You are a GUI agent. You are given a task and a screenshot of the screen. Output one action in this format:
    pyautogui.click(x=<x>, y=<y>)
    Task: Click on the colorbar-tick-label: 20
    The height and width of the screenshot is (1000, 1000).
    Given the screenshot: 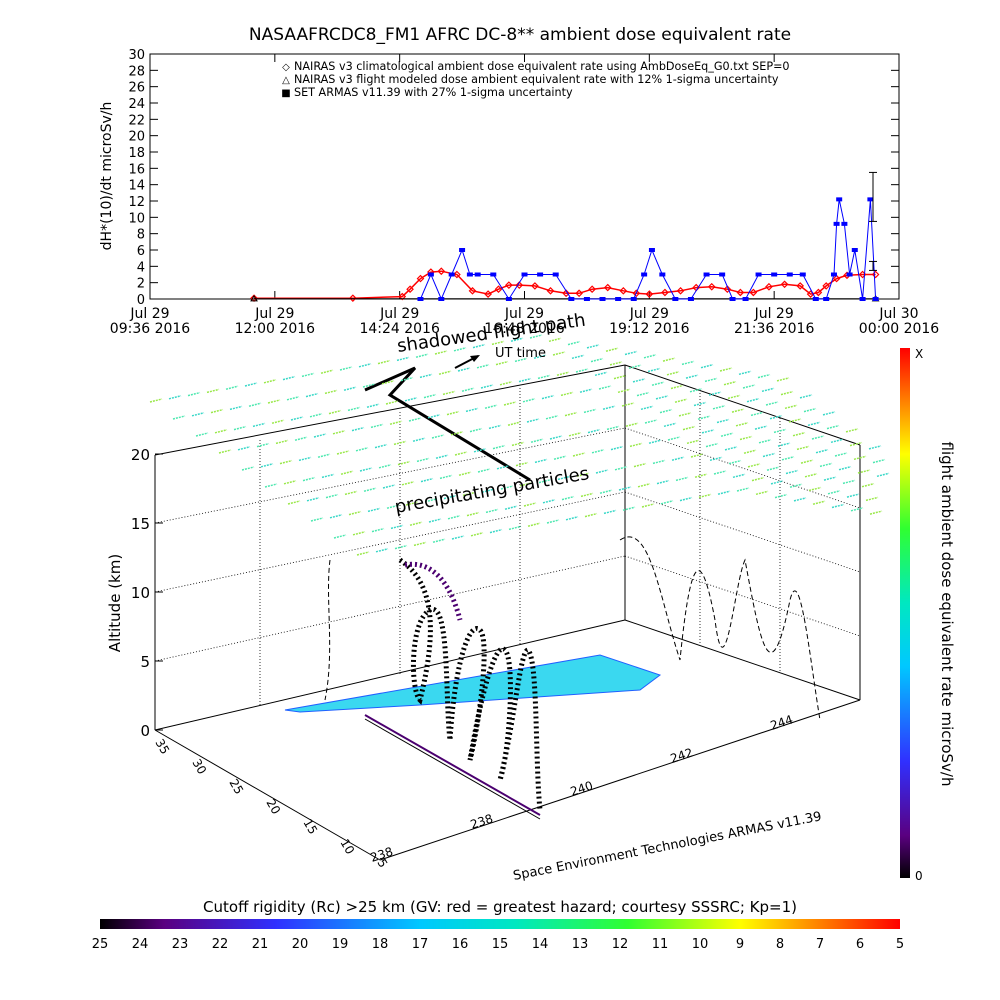 What is the action you would take?
    pyautogui.click(x=300, y=944)
    